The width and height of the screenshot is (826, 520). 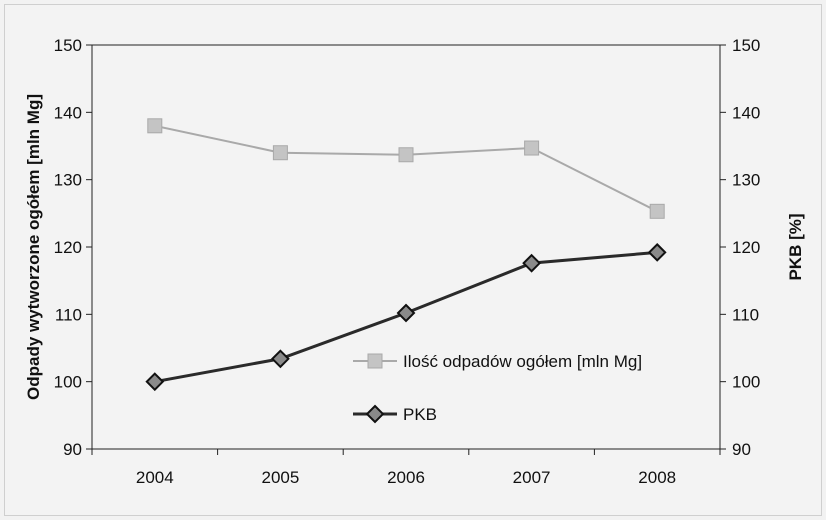 I want to click on left-axis-tick-label: 150, so click(x=68, y=45).